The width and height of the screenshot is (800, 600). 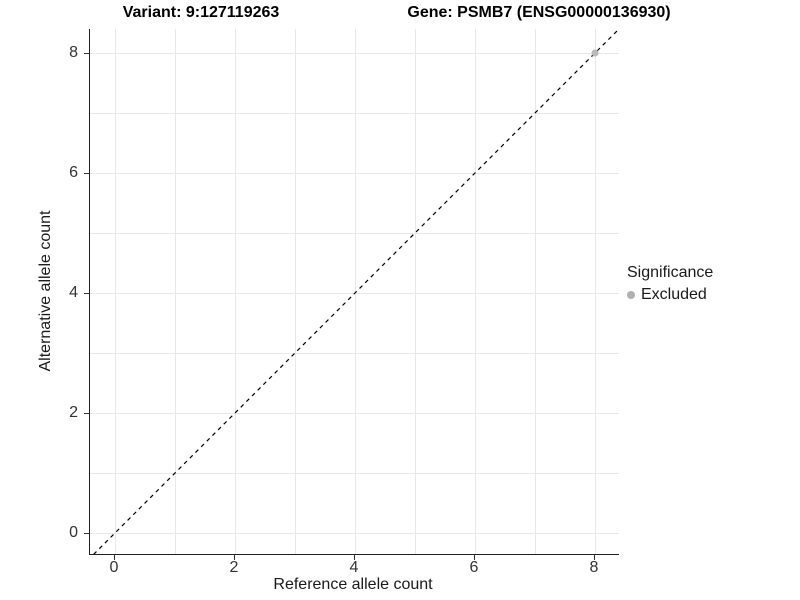 What do you see at coordinates (73, 532) in the screenshot?
I see `y-tick-label-0: 0` at bounding box center [73, 532].